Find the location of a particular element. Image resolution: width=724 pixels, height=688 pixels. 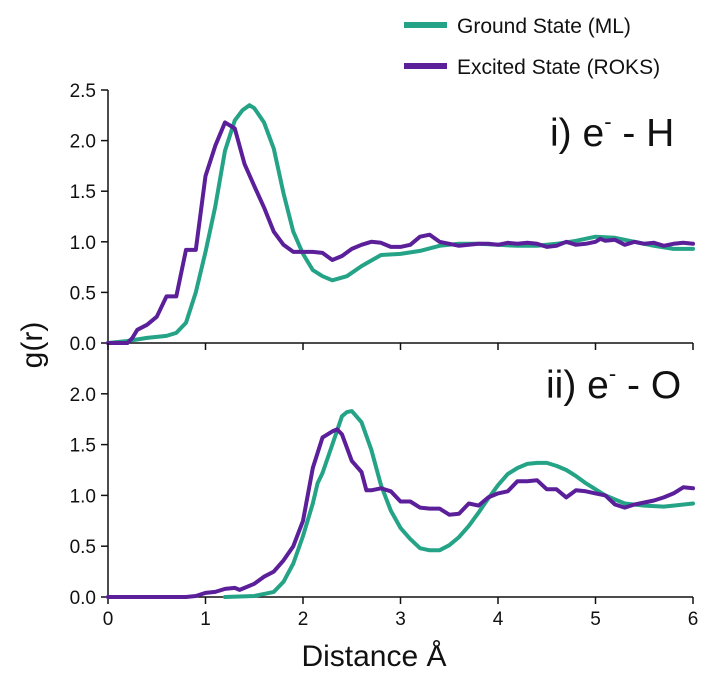

x-tick-label: 2 is located at coordinates (303, 619).